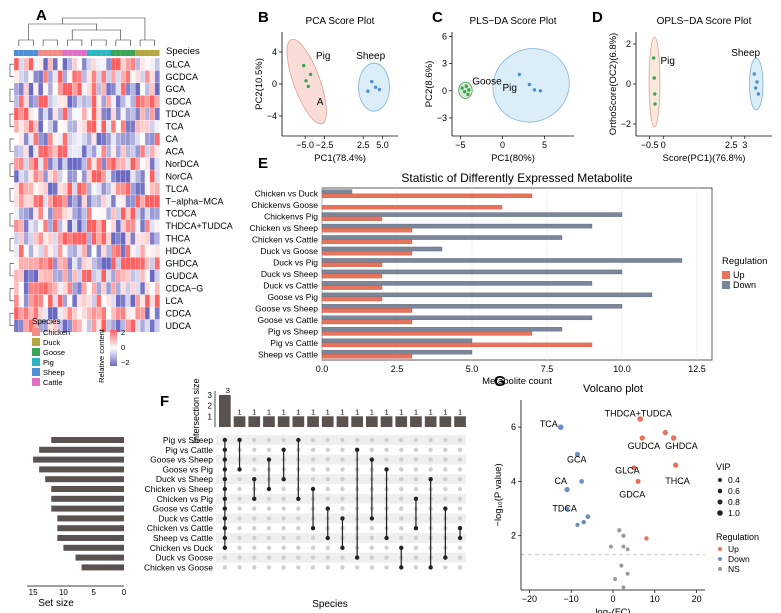 This screenshot has width=781, height=613. I want to click on set-label: Chicken vs Goose, so click(178, 567).